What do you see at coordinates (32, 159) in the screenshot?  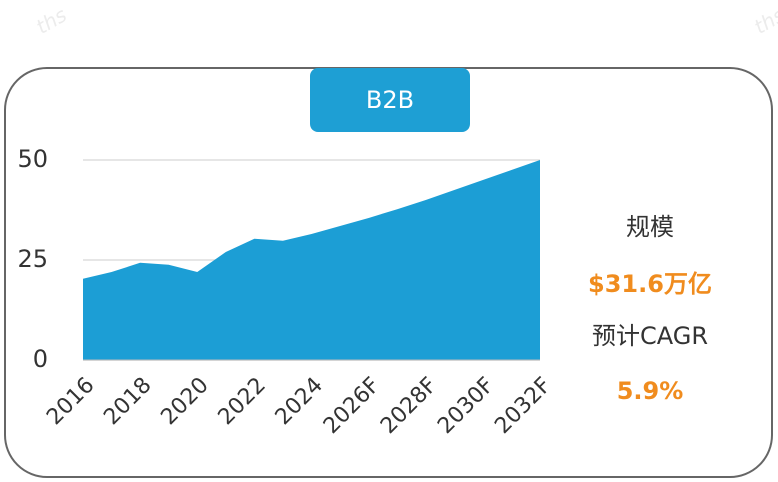 I see `y-tick-label: 50` at bounding box center [32, 159].